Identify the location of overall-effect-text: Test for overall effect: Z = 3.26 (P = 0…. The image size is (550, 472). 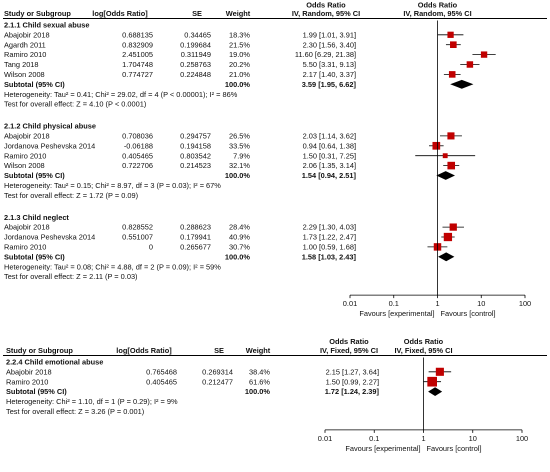
(75, 411).